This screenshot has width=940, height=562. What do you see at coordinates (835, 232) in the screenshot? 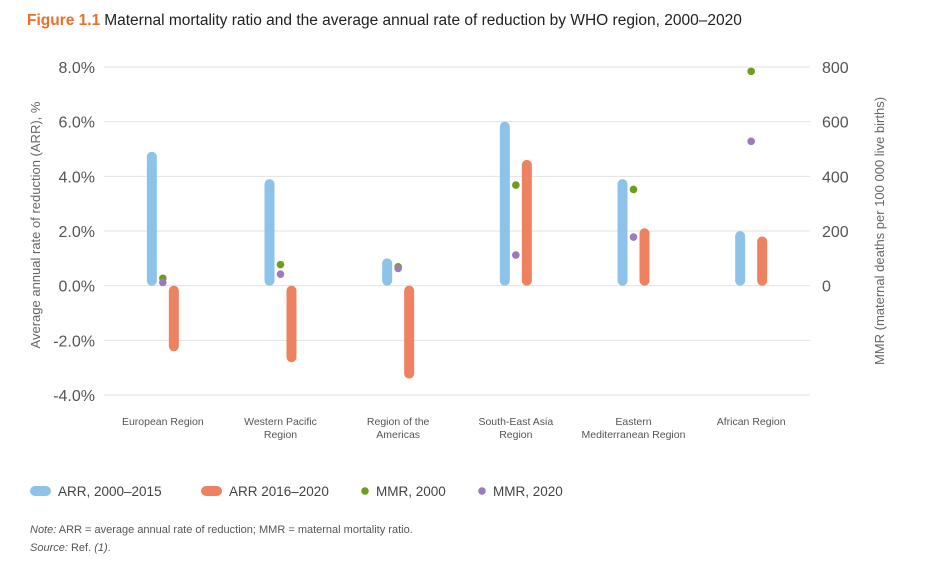
I see `y-right-tick-label: 200` at bounding box center [835, 232].